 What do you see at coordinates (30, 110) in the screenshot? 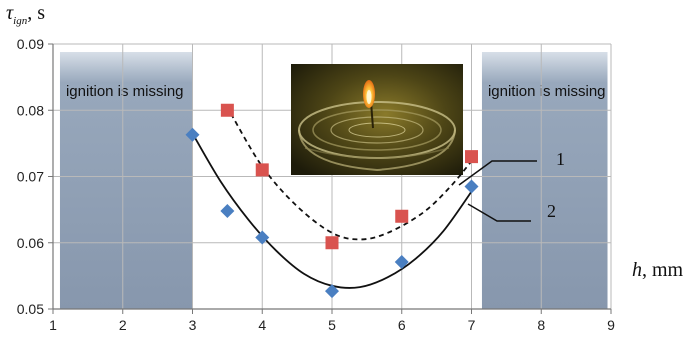
I see `y-tick-label-0.08: 0.08` at bounding box center [30, 110].